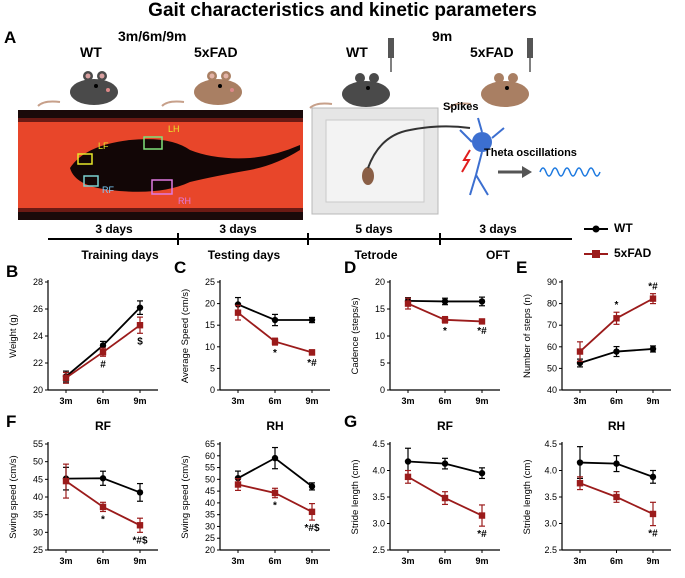 This screenshot has height=578, width=685. What do you see at coordinates (522, 267) in the screenshot?
I see `panel-label-e: E` at bounding box center [522, 267].